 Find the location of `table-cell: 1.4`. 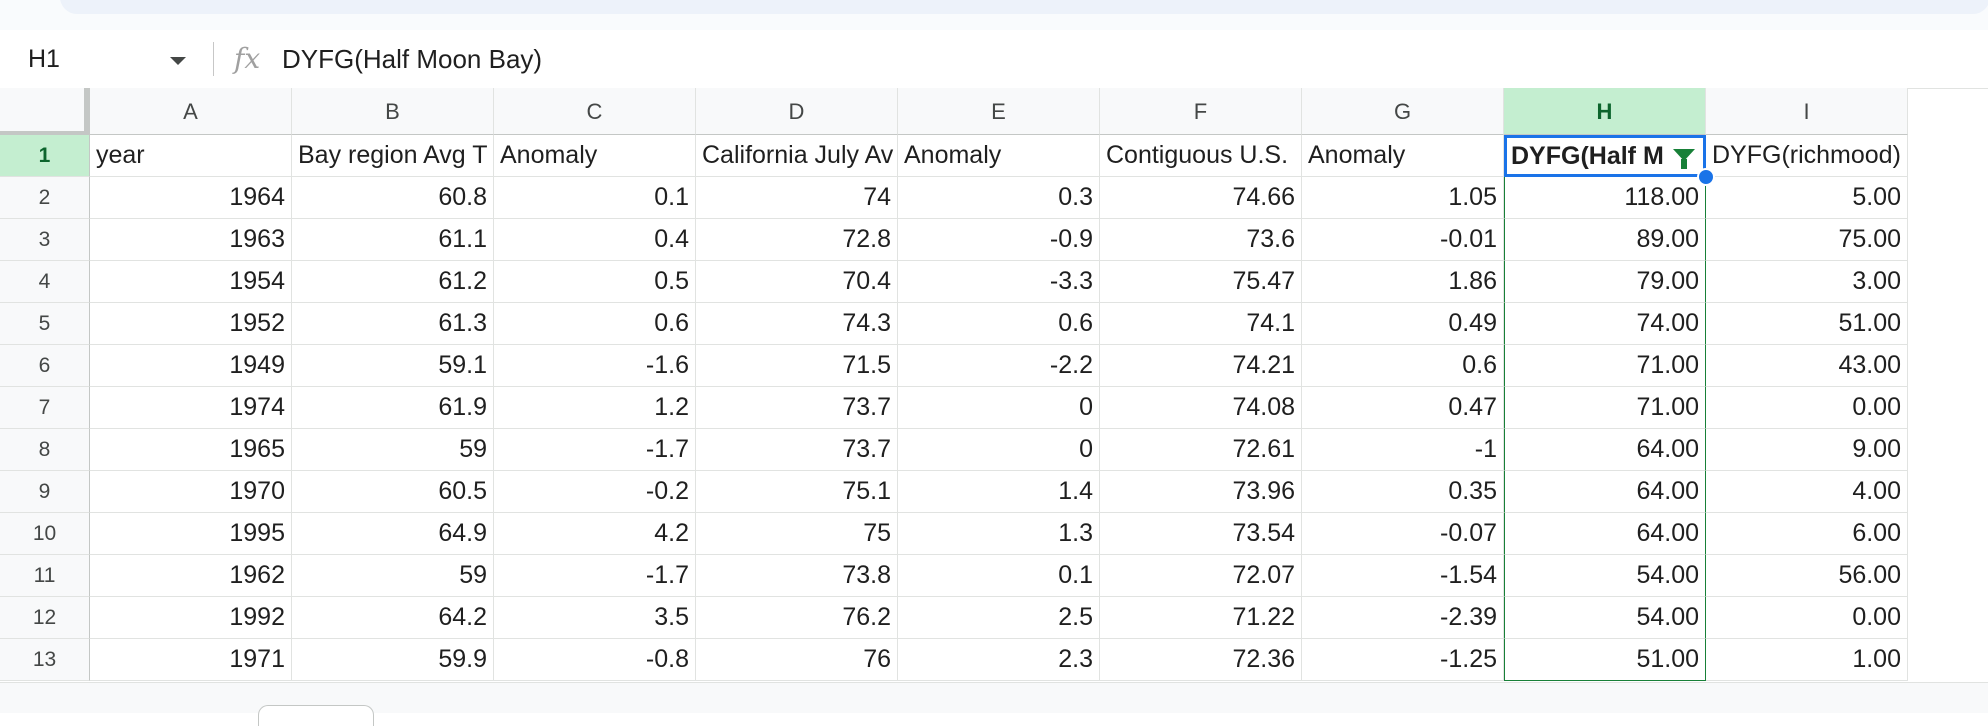

table-cell: 1.4 is located at coordinates (999, 492).